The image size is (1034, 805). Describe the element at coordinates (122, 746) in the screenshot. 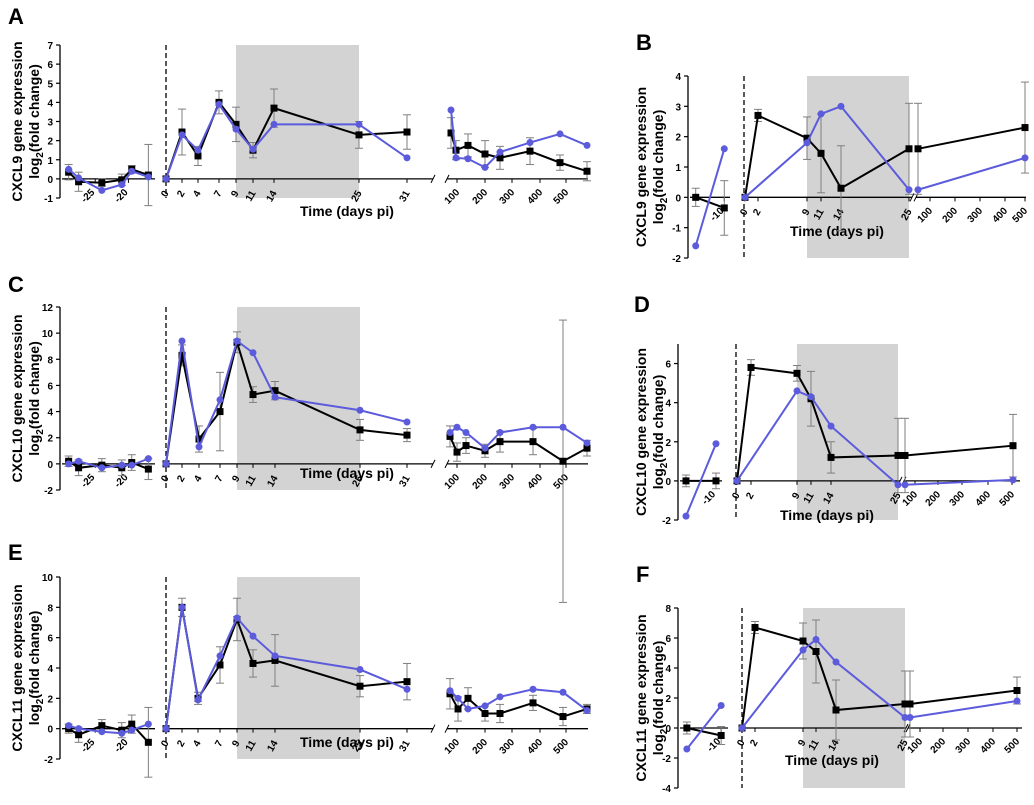

I see `x-tick-label: -20` at that location.